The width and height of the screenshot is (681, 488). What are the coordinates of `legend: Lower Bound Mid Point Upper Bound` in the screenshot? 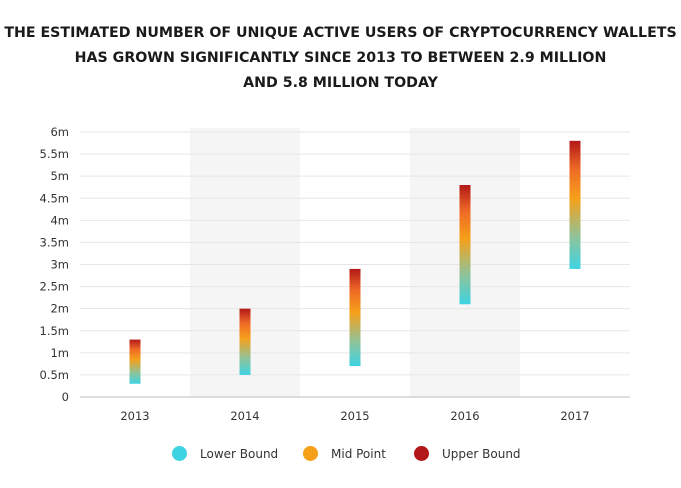 It's located at (340, 457).